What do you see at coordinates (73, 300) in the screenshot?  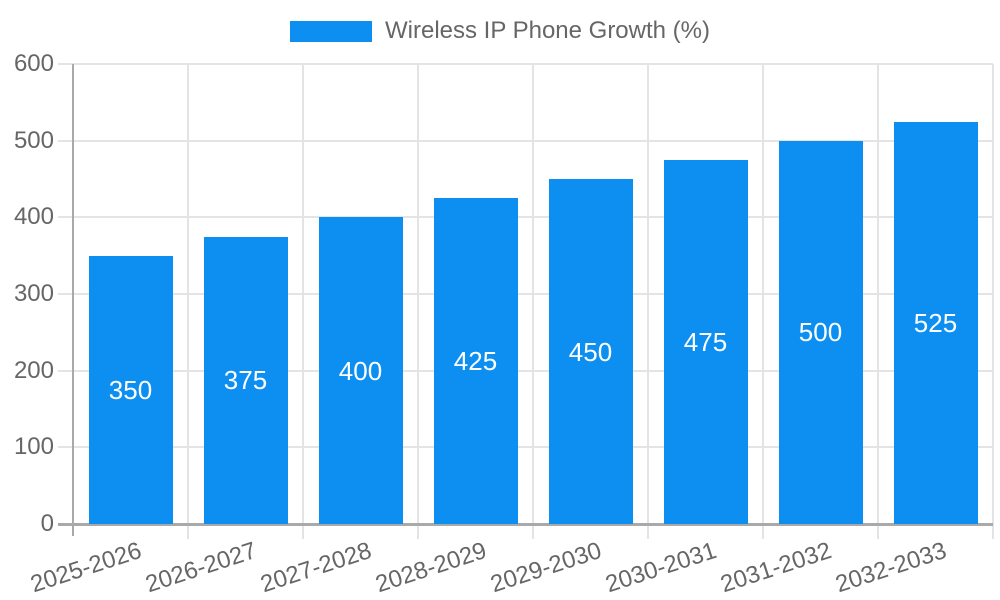 I see `y-axis-line` at bounding box center [73, 300].